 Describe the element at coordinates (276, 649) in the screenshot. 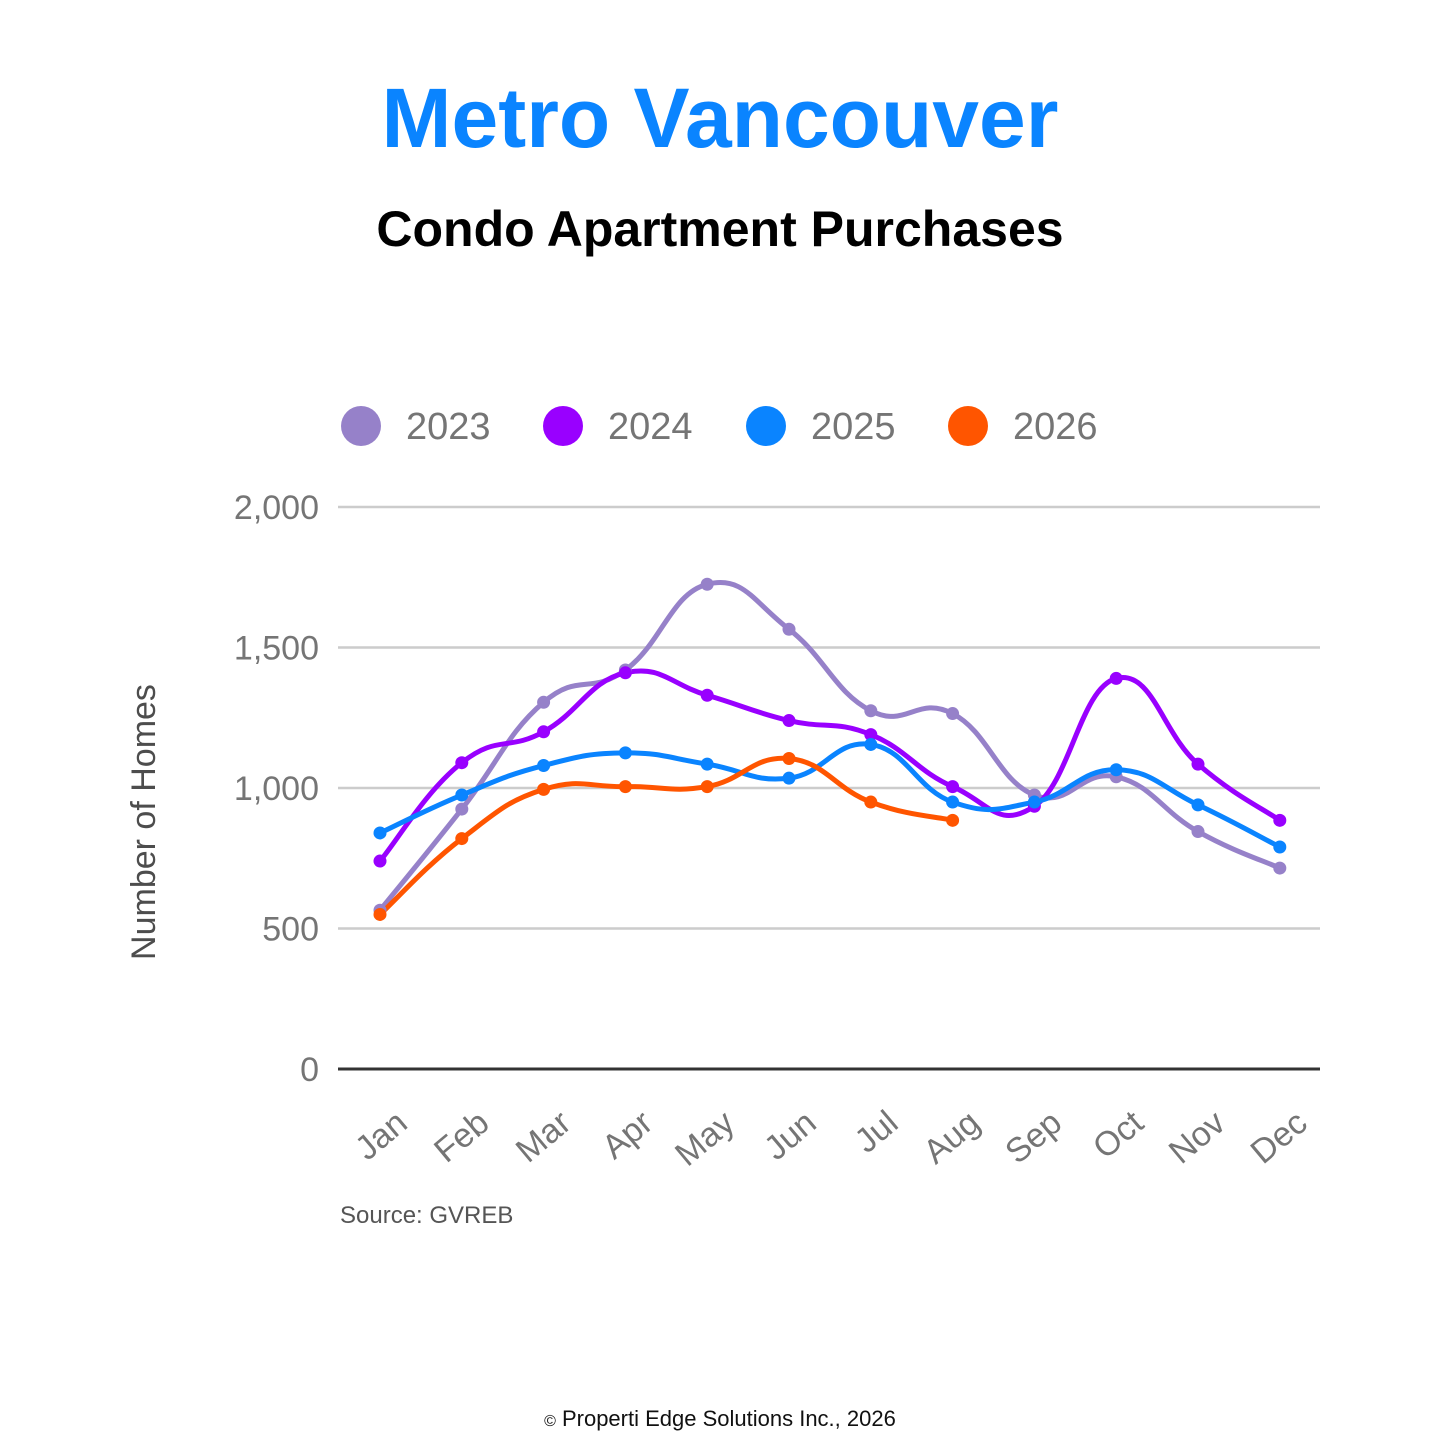

I see `y-tick-label: 1,500` at that location.